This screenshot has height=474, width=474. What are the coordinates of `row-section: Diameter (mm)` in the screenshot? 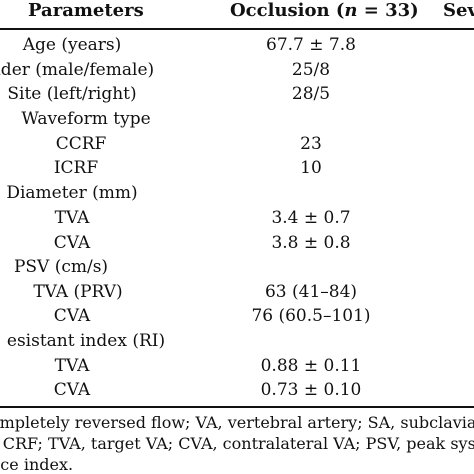 It's located at (72, 193).